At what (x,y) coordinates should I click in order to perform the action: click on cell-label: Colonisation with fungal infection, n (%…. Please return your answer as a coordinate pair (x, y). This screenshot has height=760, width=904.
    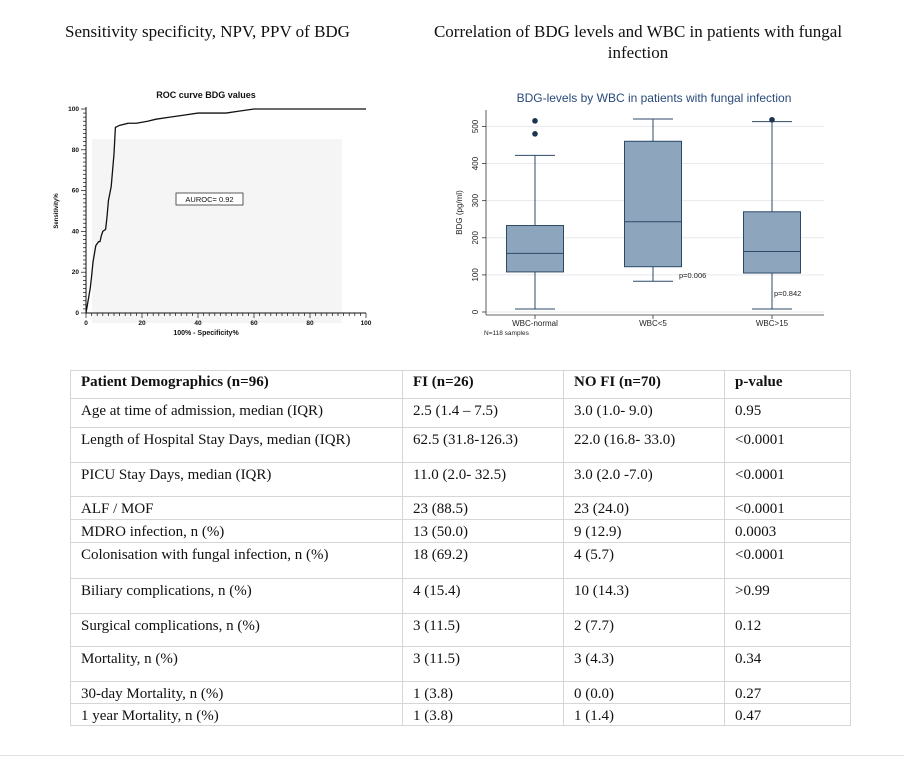
    Looking at the image, I should click on (236, 560).